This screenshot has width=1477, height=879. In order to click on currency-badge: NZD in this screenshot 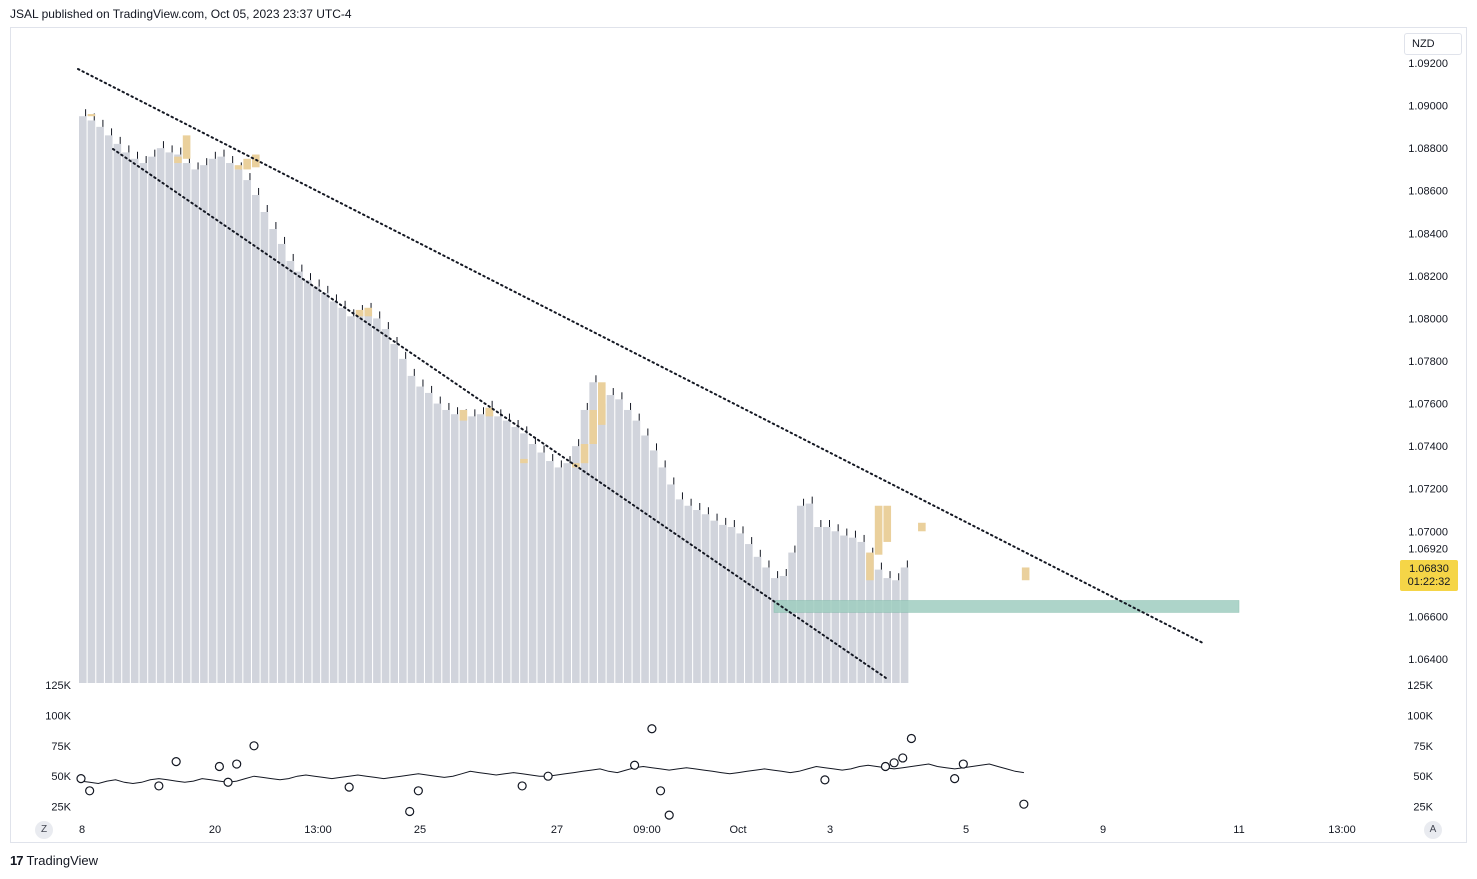, I will do `click(1433, 44)`.